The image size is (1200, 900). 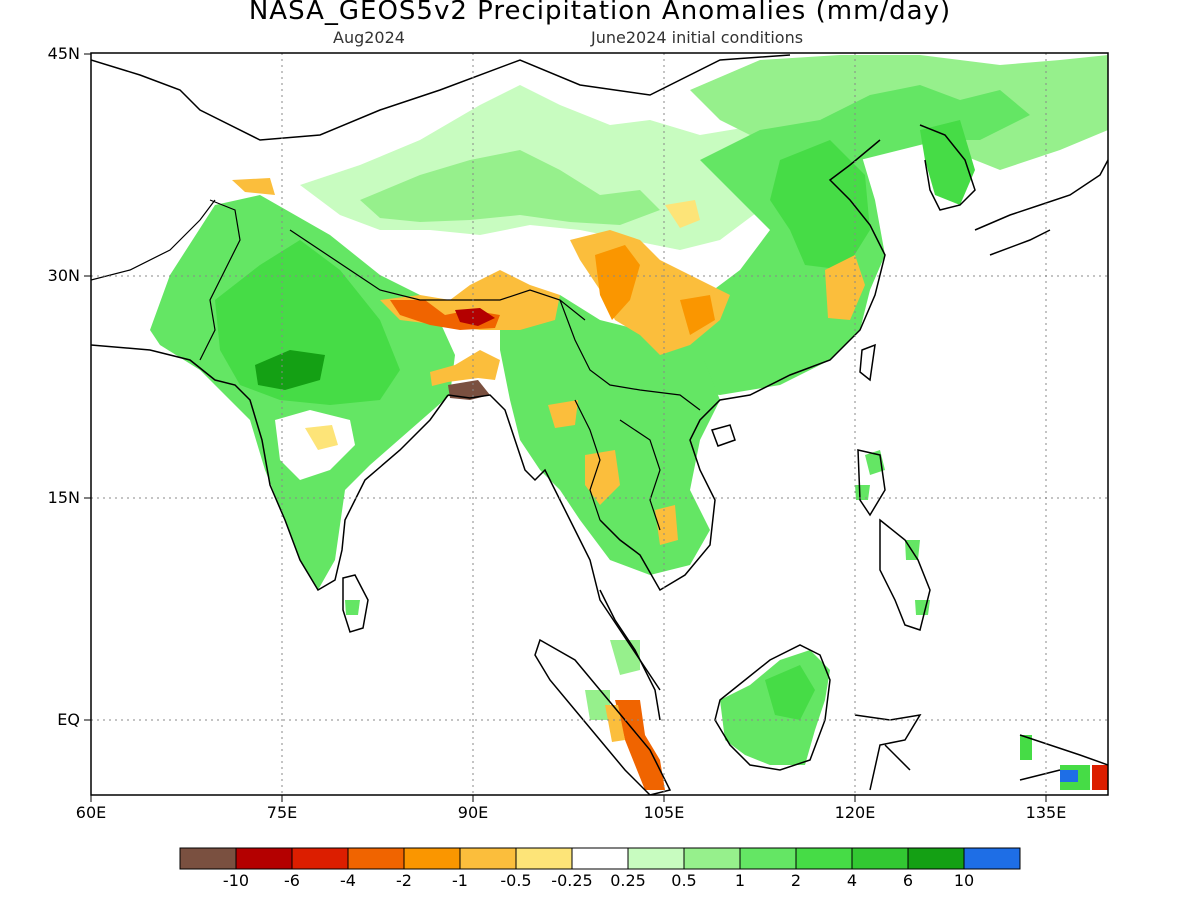 What do you see at coordinates (63, 53) in the screenshot?
I see `lat-label-45n: 45N` at bounding box center [63, 53].